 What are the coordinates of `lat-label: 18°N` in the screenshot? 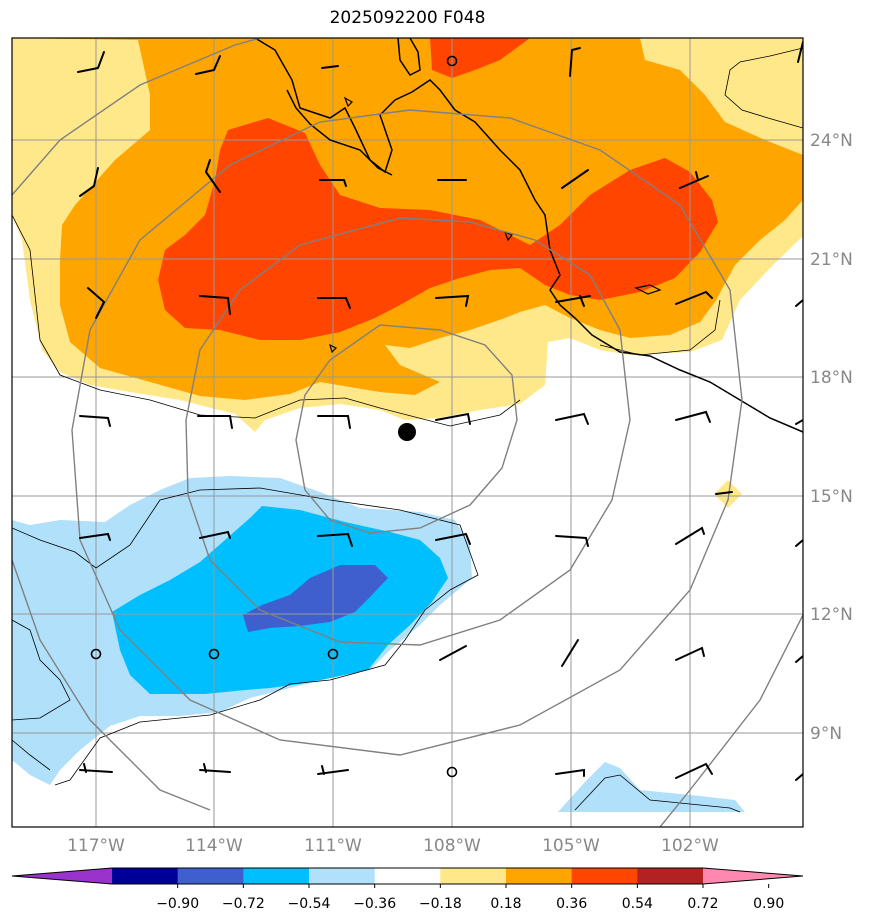 It's located at (831, 378).